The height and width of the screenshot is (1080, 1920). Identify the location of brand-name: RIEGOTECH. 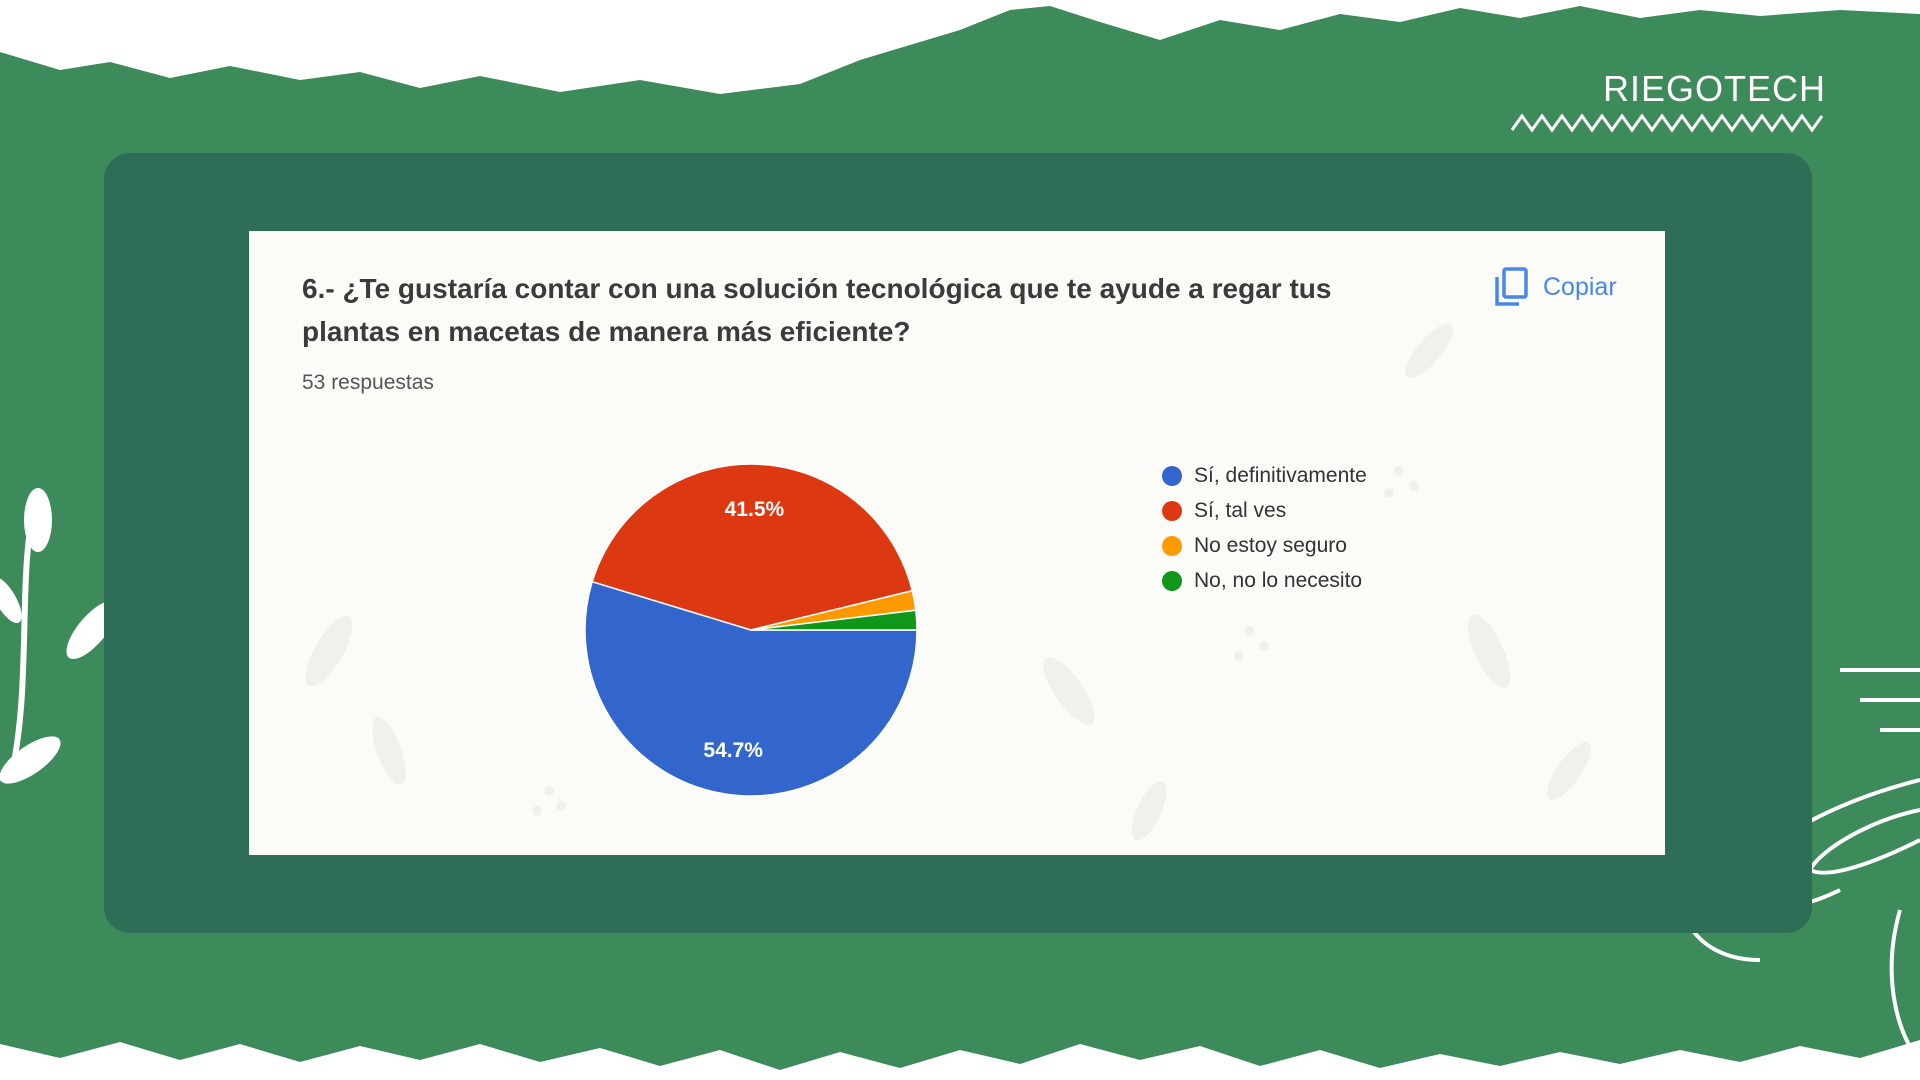
(1714, 88).